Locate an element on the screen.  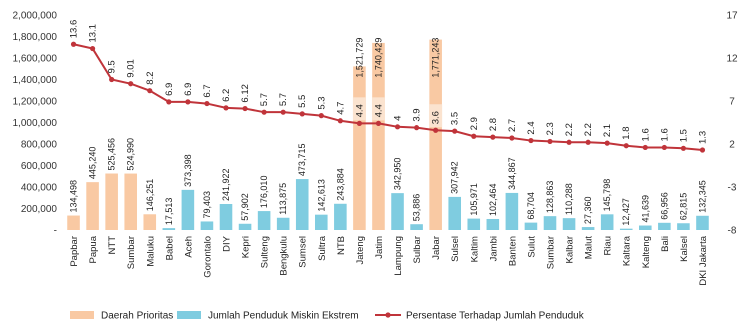
category-label: Malut is located at coordinates (589, 248).